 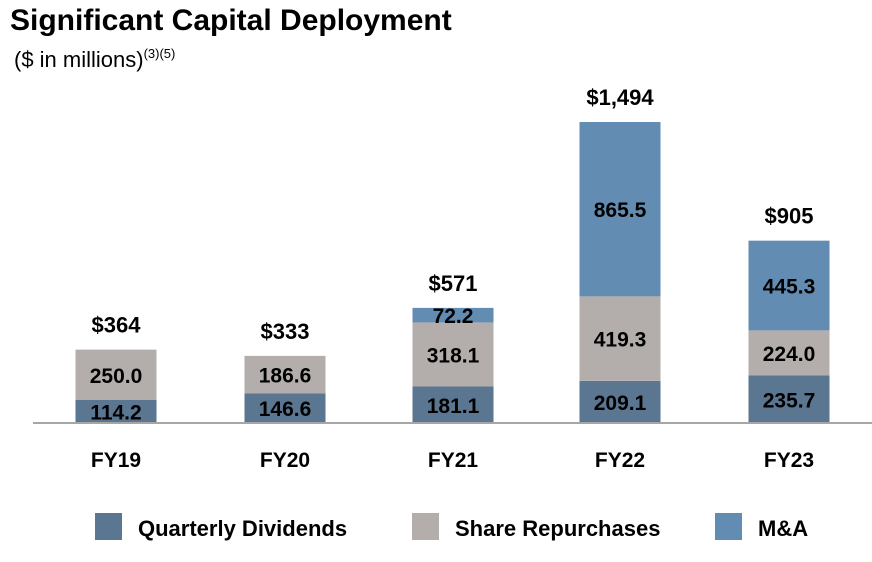 I want to click on bar-fy21-dividends, so click(x=453, y=404).